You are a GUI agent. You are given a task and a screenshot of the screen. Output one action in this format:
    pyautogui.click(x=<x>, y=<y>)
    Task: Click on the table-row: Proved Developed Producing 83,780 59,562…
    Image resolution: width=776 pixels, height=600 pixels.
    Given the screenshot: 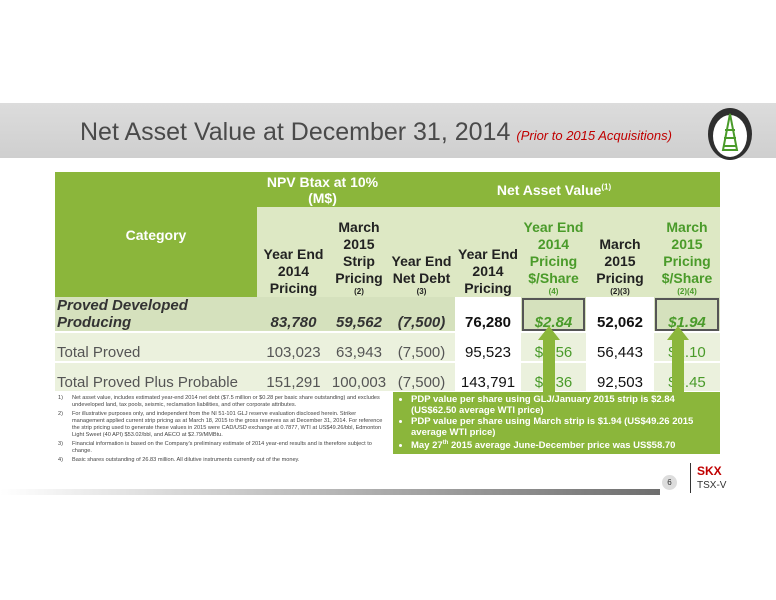 What is the action you would take?
    pyautogui.click(x=387, y=315)
    